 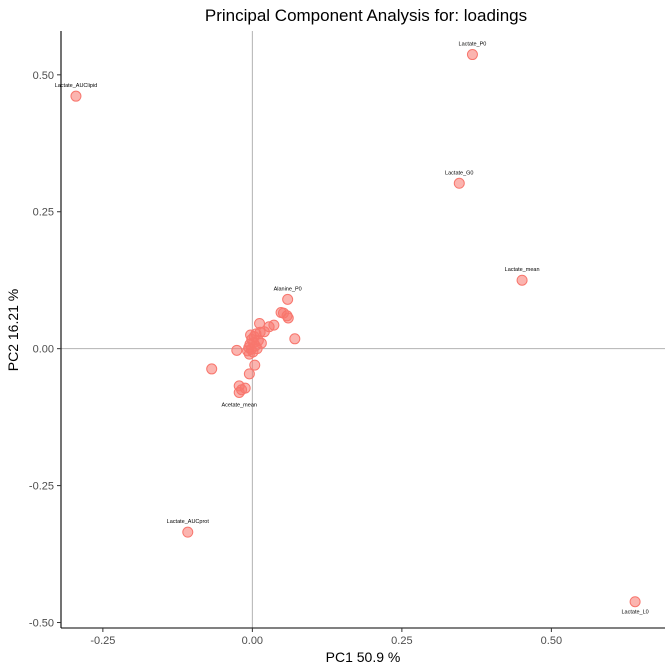 I want to click on y-axis-title: PC2 16.21 %, so click(x=13, y=330).